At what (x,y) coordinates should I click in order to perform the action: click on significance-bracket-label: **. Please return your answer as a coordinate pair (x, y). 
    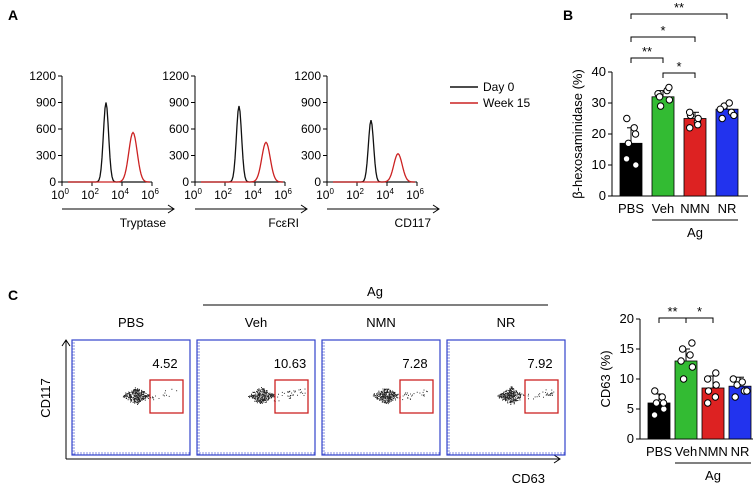
    Looking at the image, I should click on (672, 311).